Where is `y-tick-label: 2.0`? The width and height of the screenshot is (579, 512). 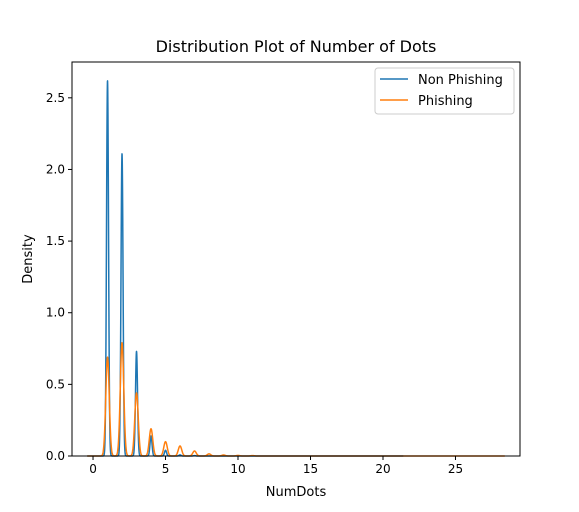 y-tick-label: 2.0 is located at coordinates (55, 169).